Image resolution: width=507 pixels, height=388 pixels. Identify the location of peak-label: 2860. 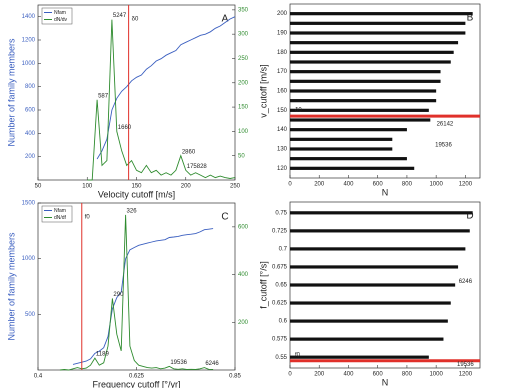
(189, 152).